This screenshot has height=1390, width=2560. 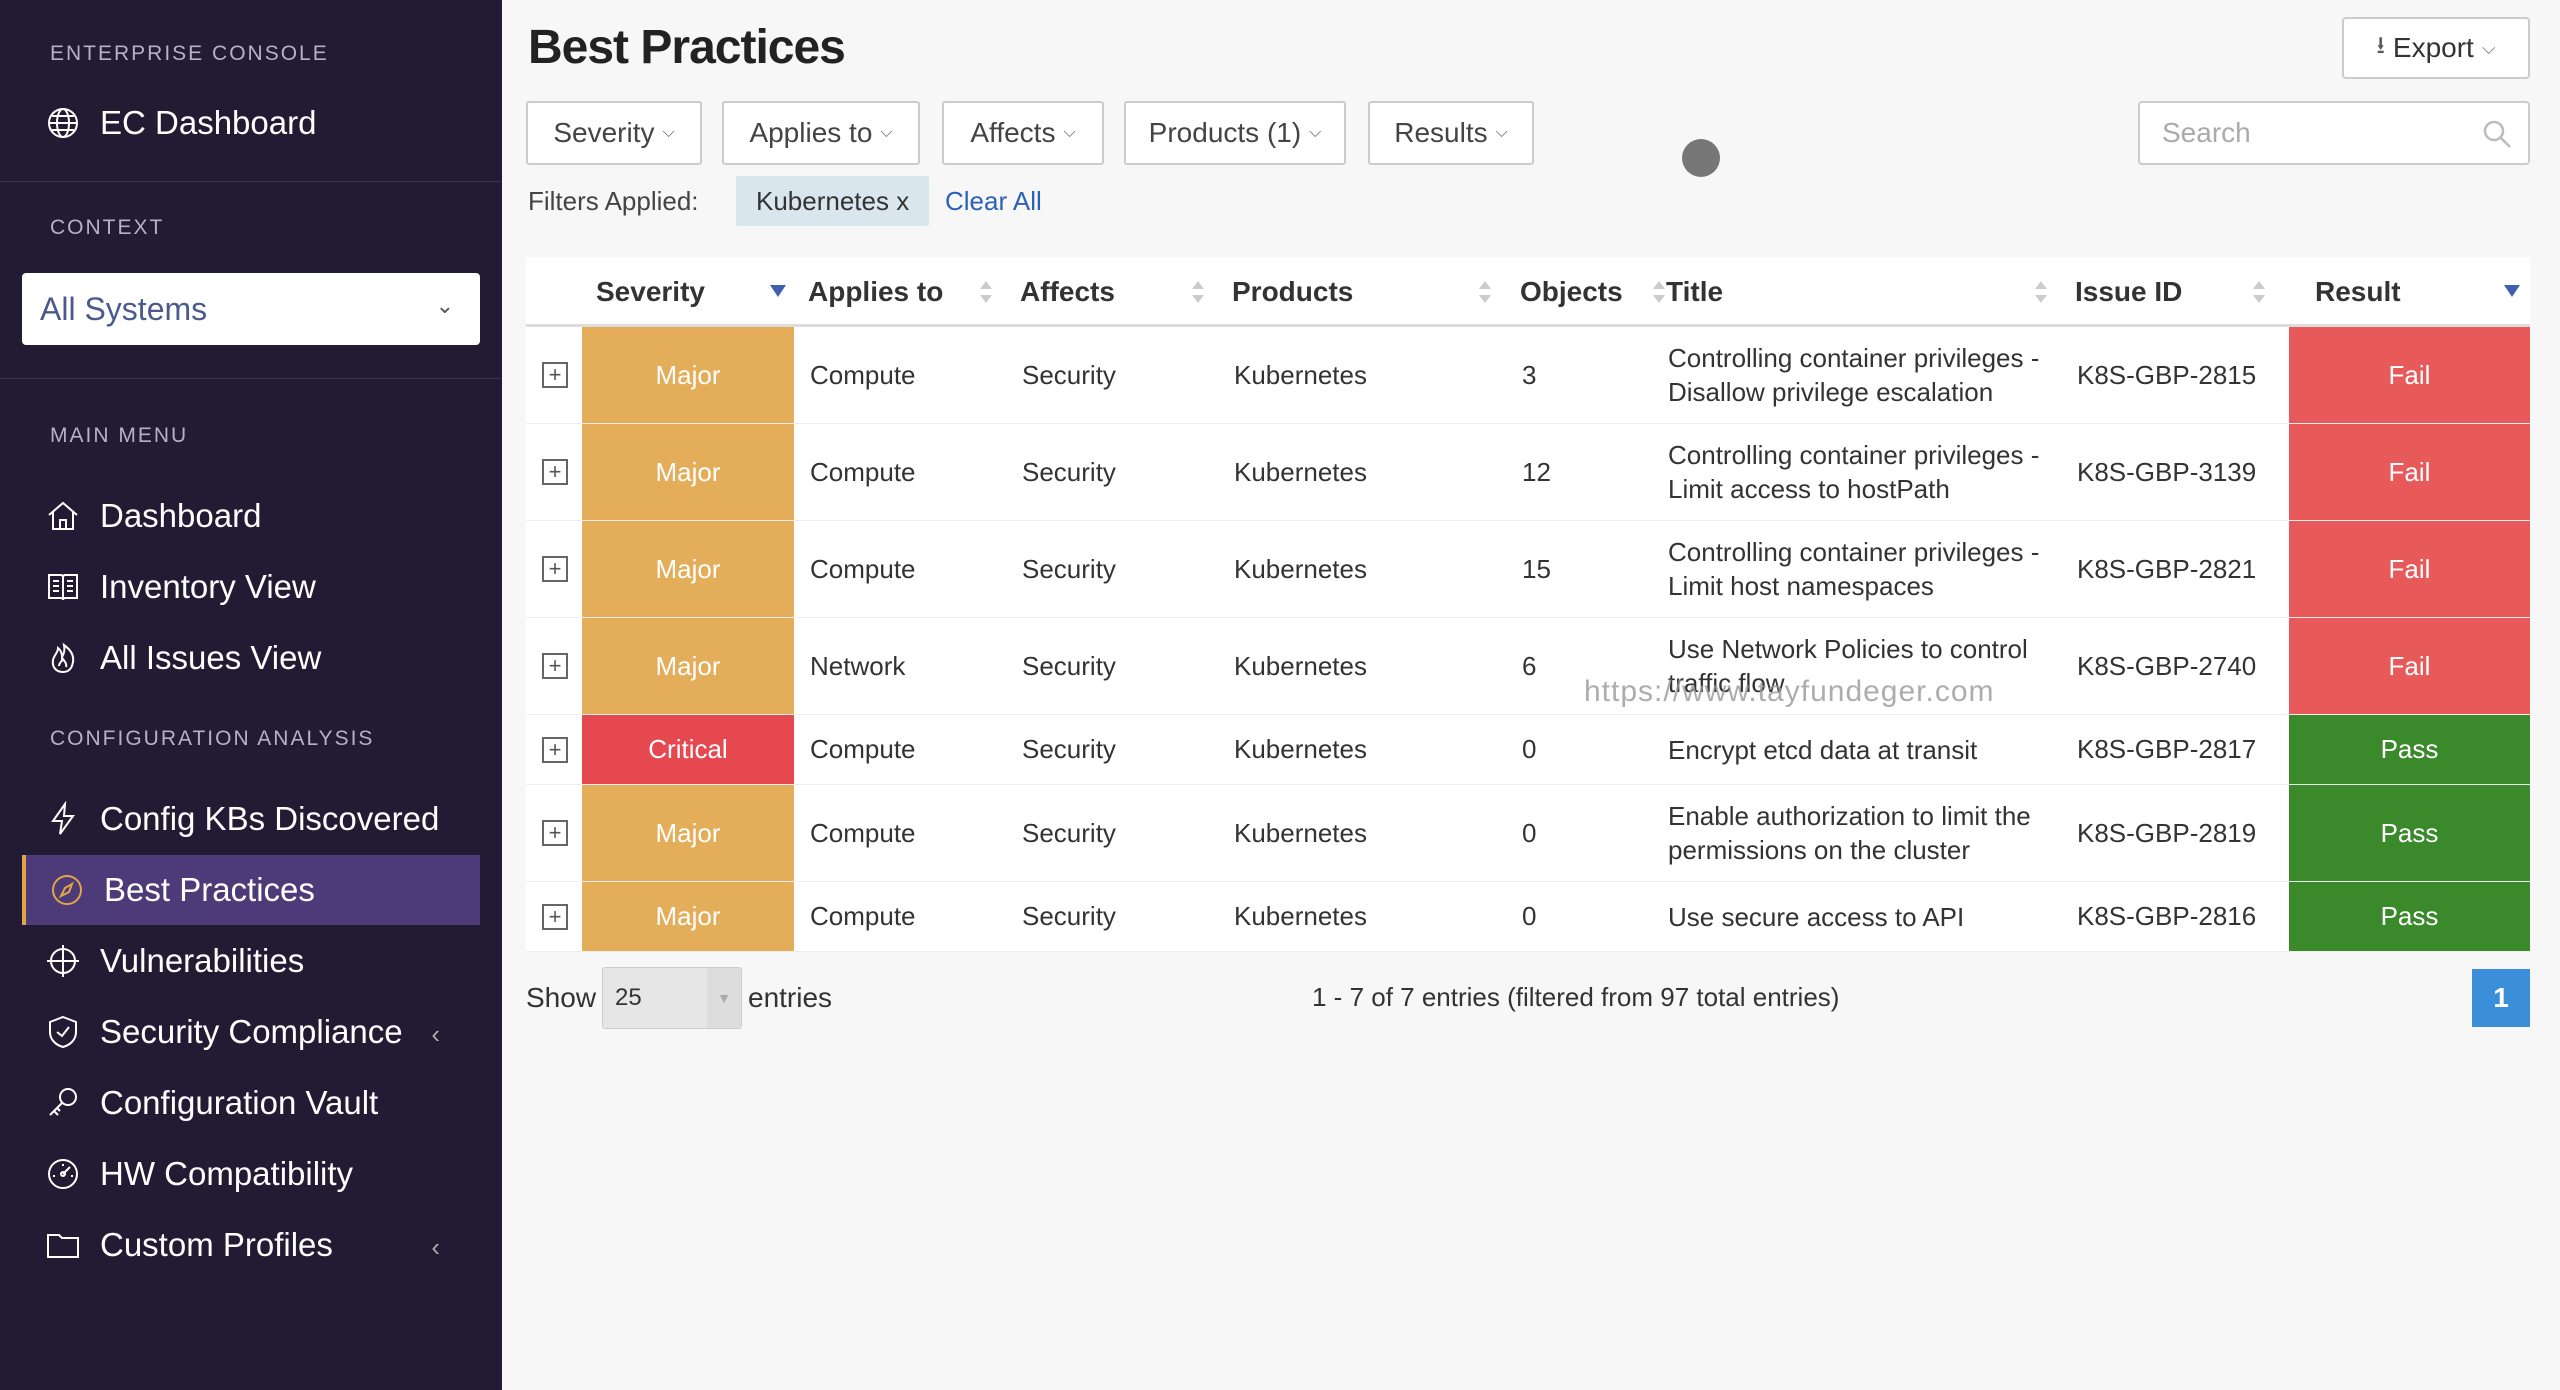 I want to click on objects-cell: 15, so click(x=1536, y=568).